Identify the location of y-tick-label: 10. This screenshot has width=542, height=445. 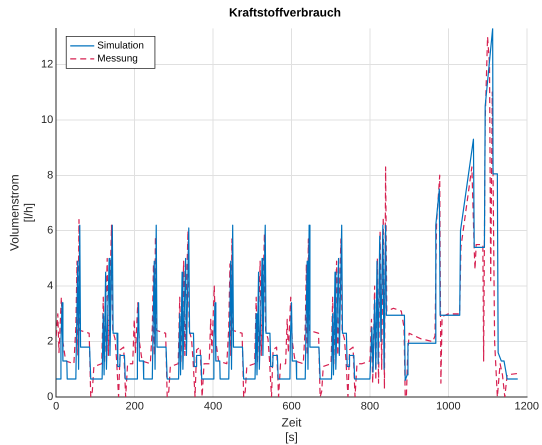
(47, 120).